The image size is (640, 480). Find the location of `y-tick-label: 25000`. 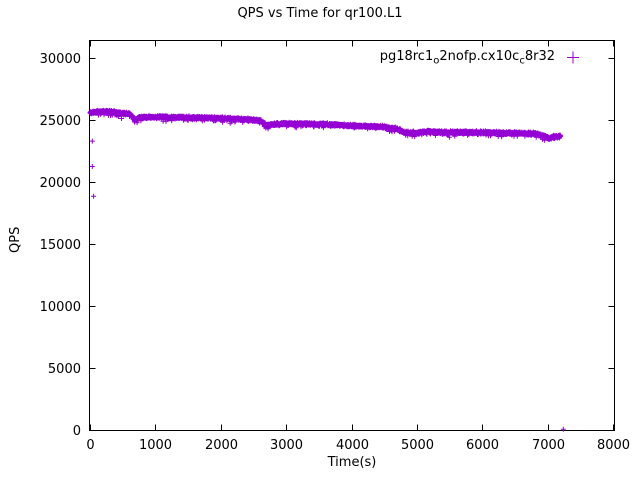

y-tick-label: 25000 is located at coordinates (60, 121).